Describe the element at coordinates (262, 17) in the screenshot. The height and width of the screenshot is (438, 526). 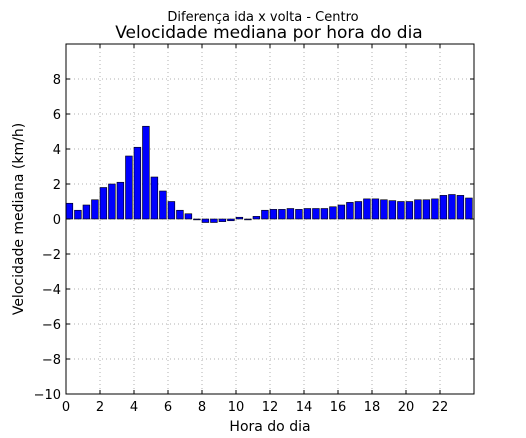
I see `chart-suptitle: Diferença ida x volta - Centro` at that location.